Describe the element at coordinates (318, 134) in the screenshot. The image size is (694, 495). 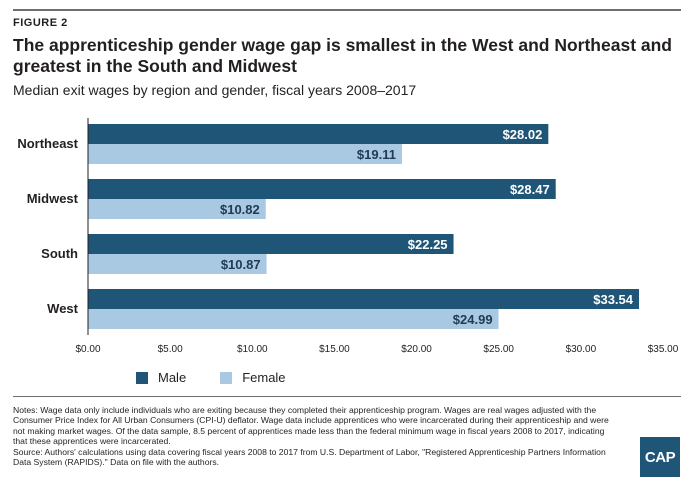
I see `bar-male-northeast` at that location.